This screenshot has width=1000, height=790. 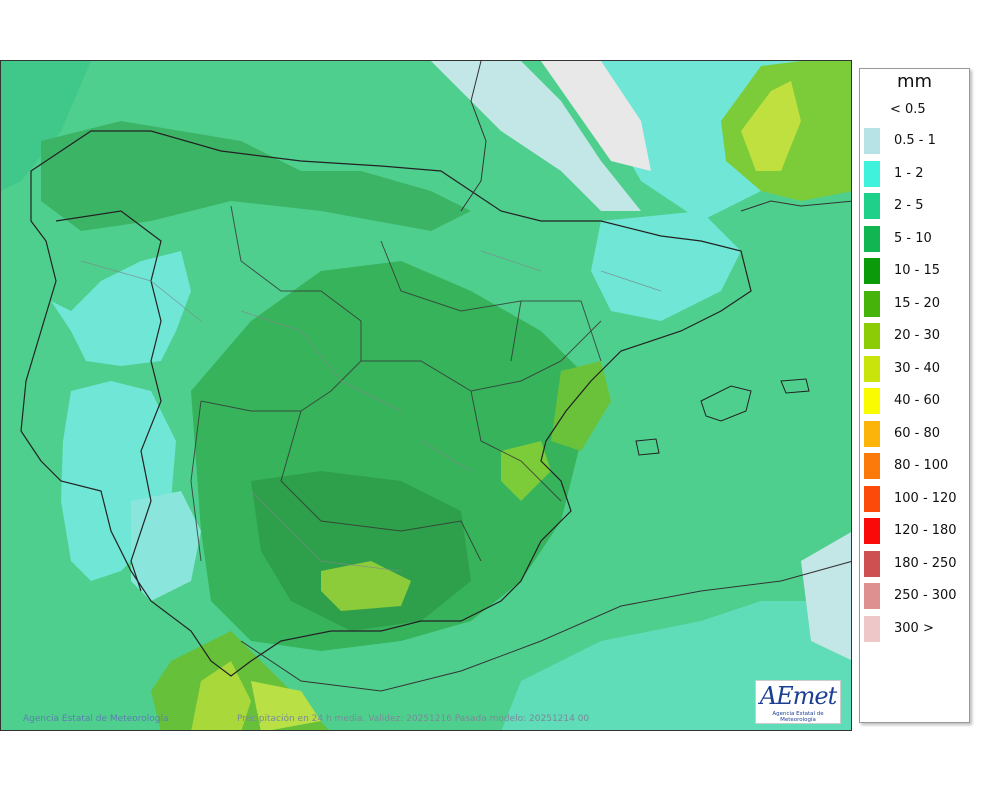 What do you see at coordinates (166, 546) in the screenshot?
I see `precip-field-1-2-south` at bounding box center [166, 546].